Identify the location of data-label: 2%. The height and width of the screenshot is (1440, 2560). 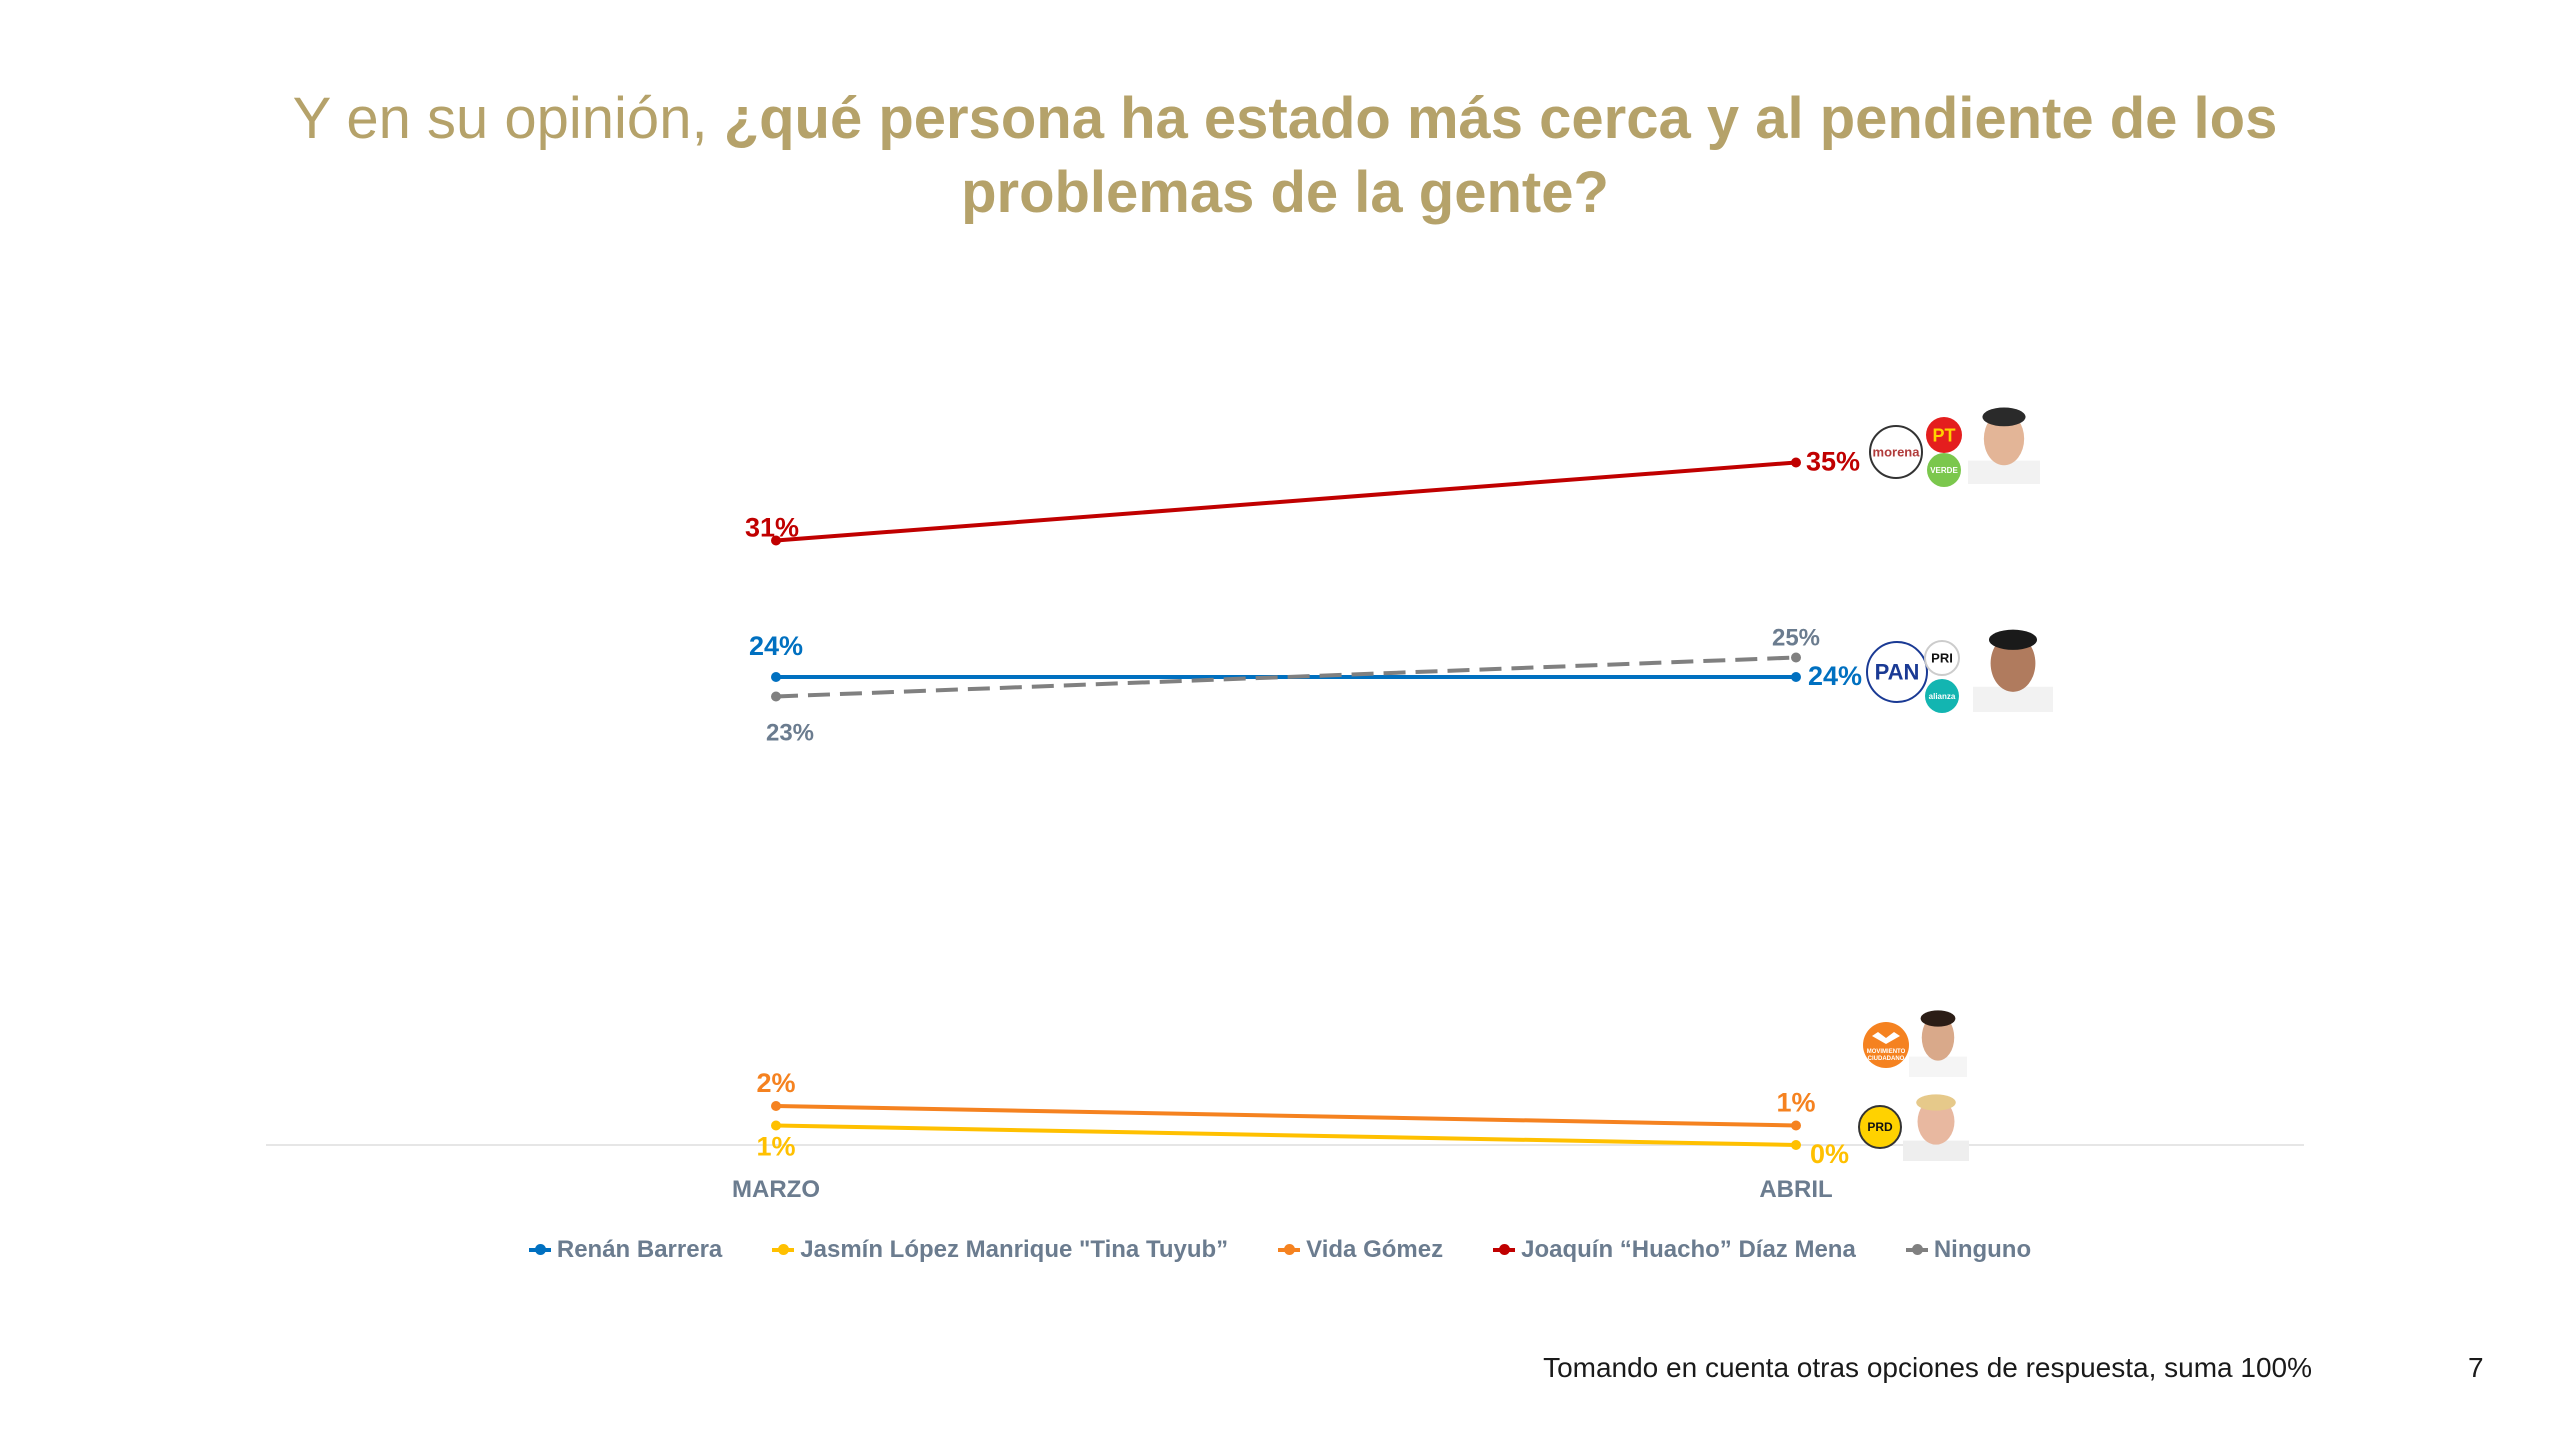
(775, 1083).